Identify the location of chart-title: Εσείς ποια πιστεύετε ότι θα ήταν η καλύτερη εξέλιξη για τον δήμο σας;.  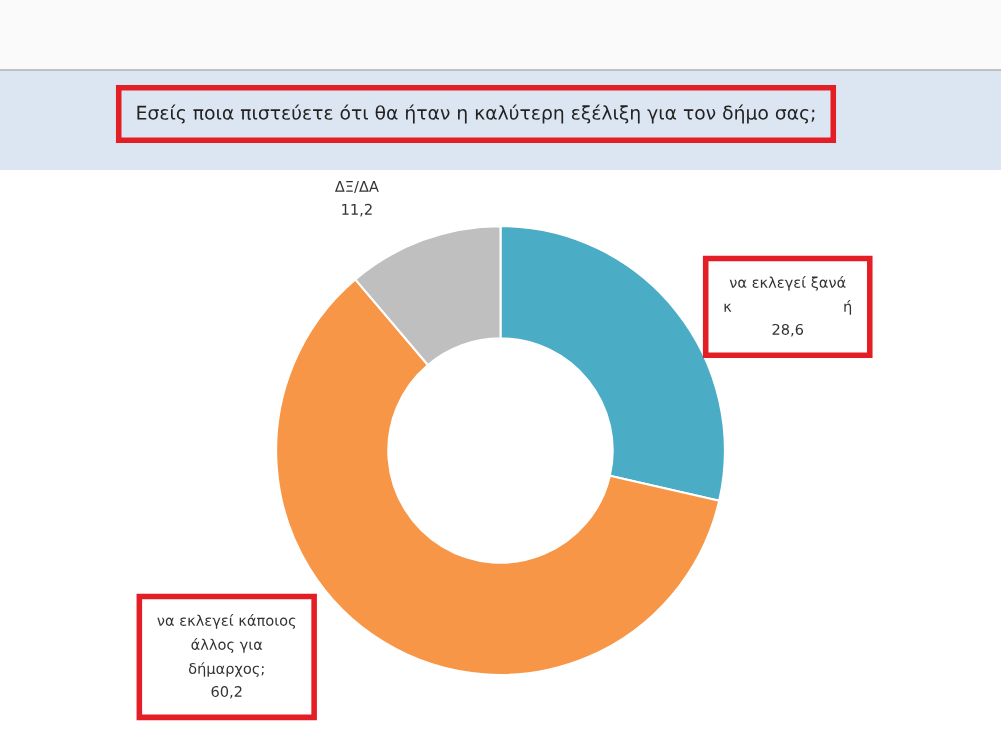
(476, 114).